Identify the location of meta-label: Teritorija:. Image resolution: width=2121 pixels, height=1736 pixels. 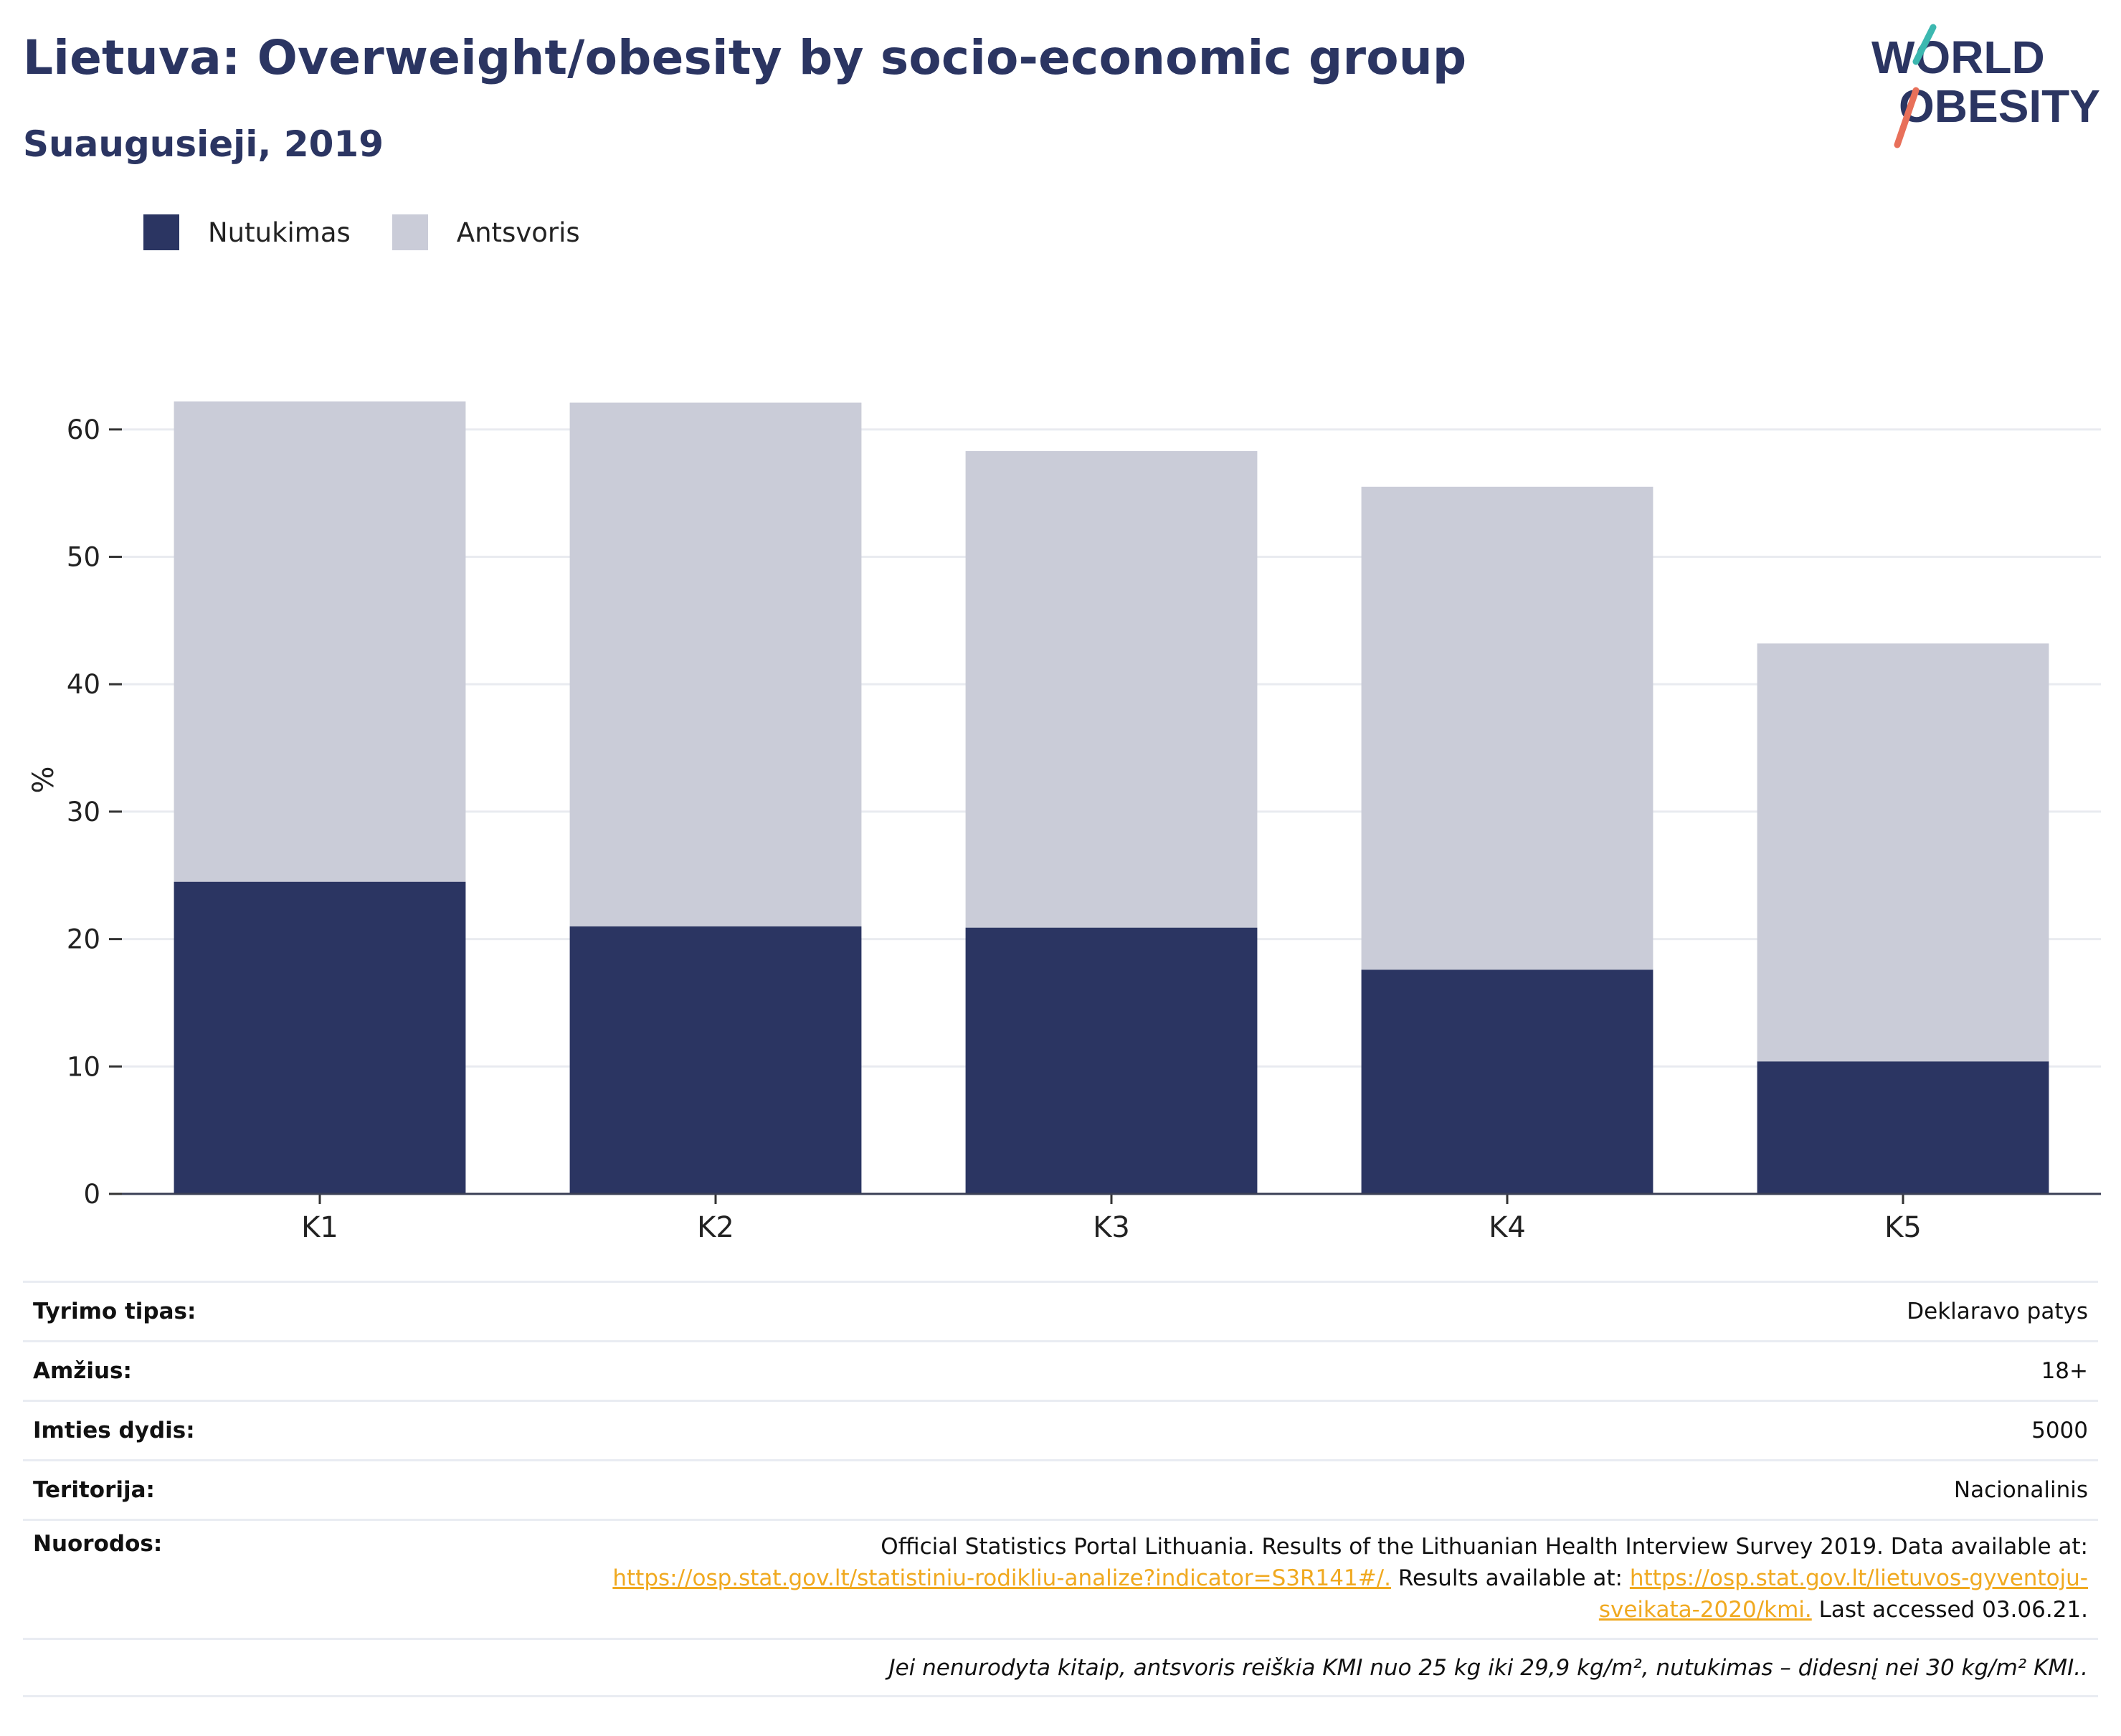
(94, 1490).